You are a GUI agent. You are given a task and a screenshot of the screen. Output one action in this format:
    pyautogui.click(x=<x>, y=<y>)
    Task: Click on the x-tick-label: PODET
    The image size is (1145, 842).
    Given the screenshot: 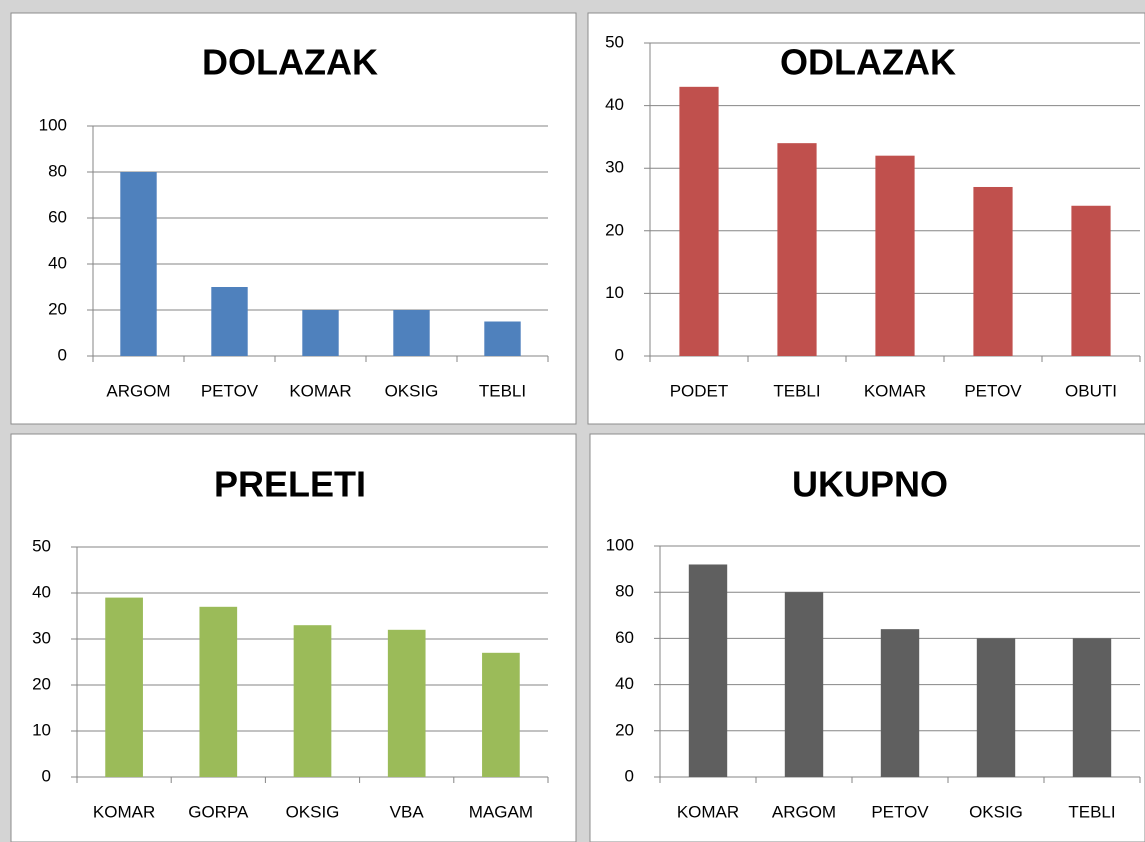 What is the action you would take?
    pyautogui.click(x=699, y=390)
    